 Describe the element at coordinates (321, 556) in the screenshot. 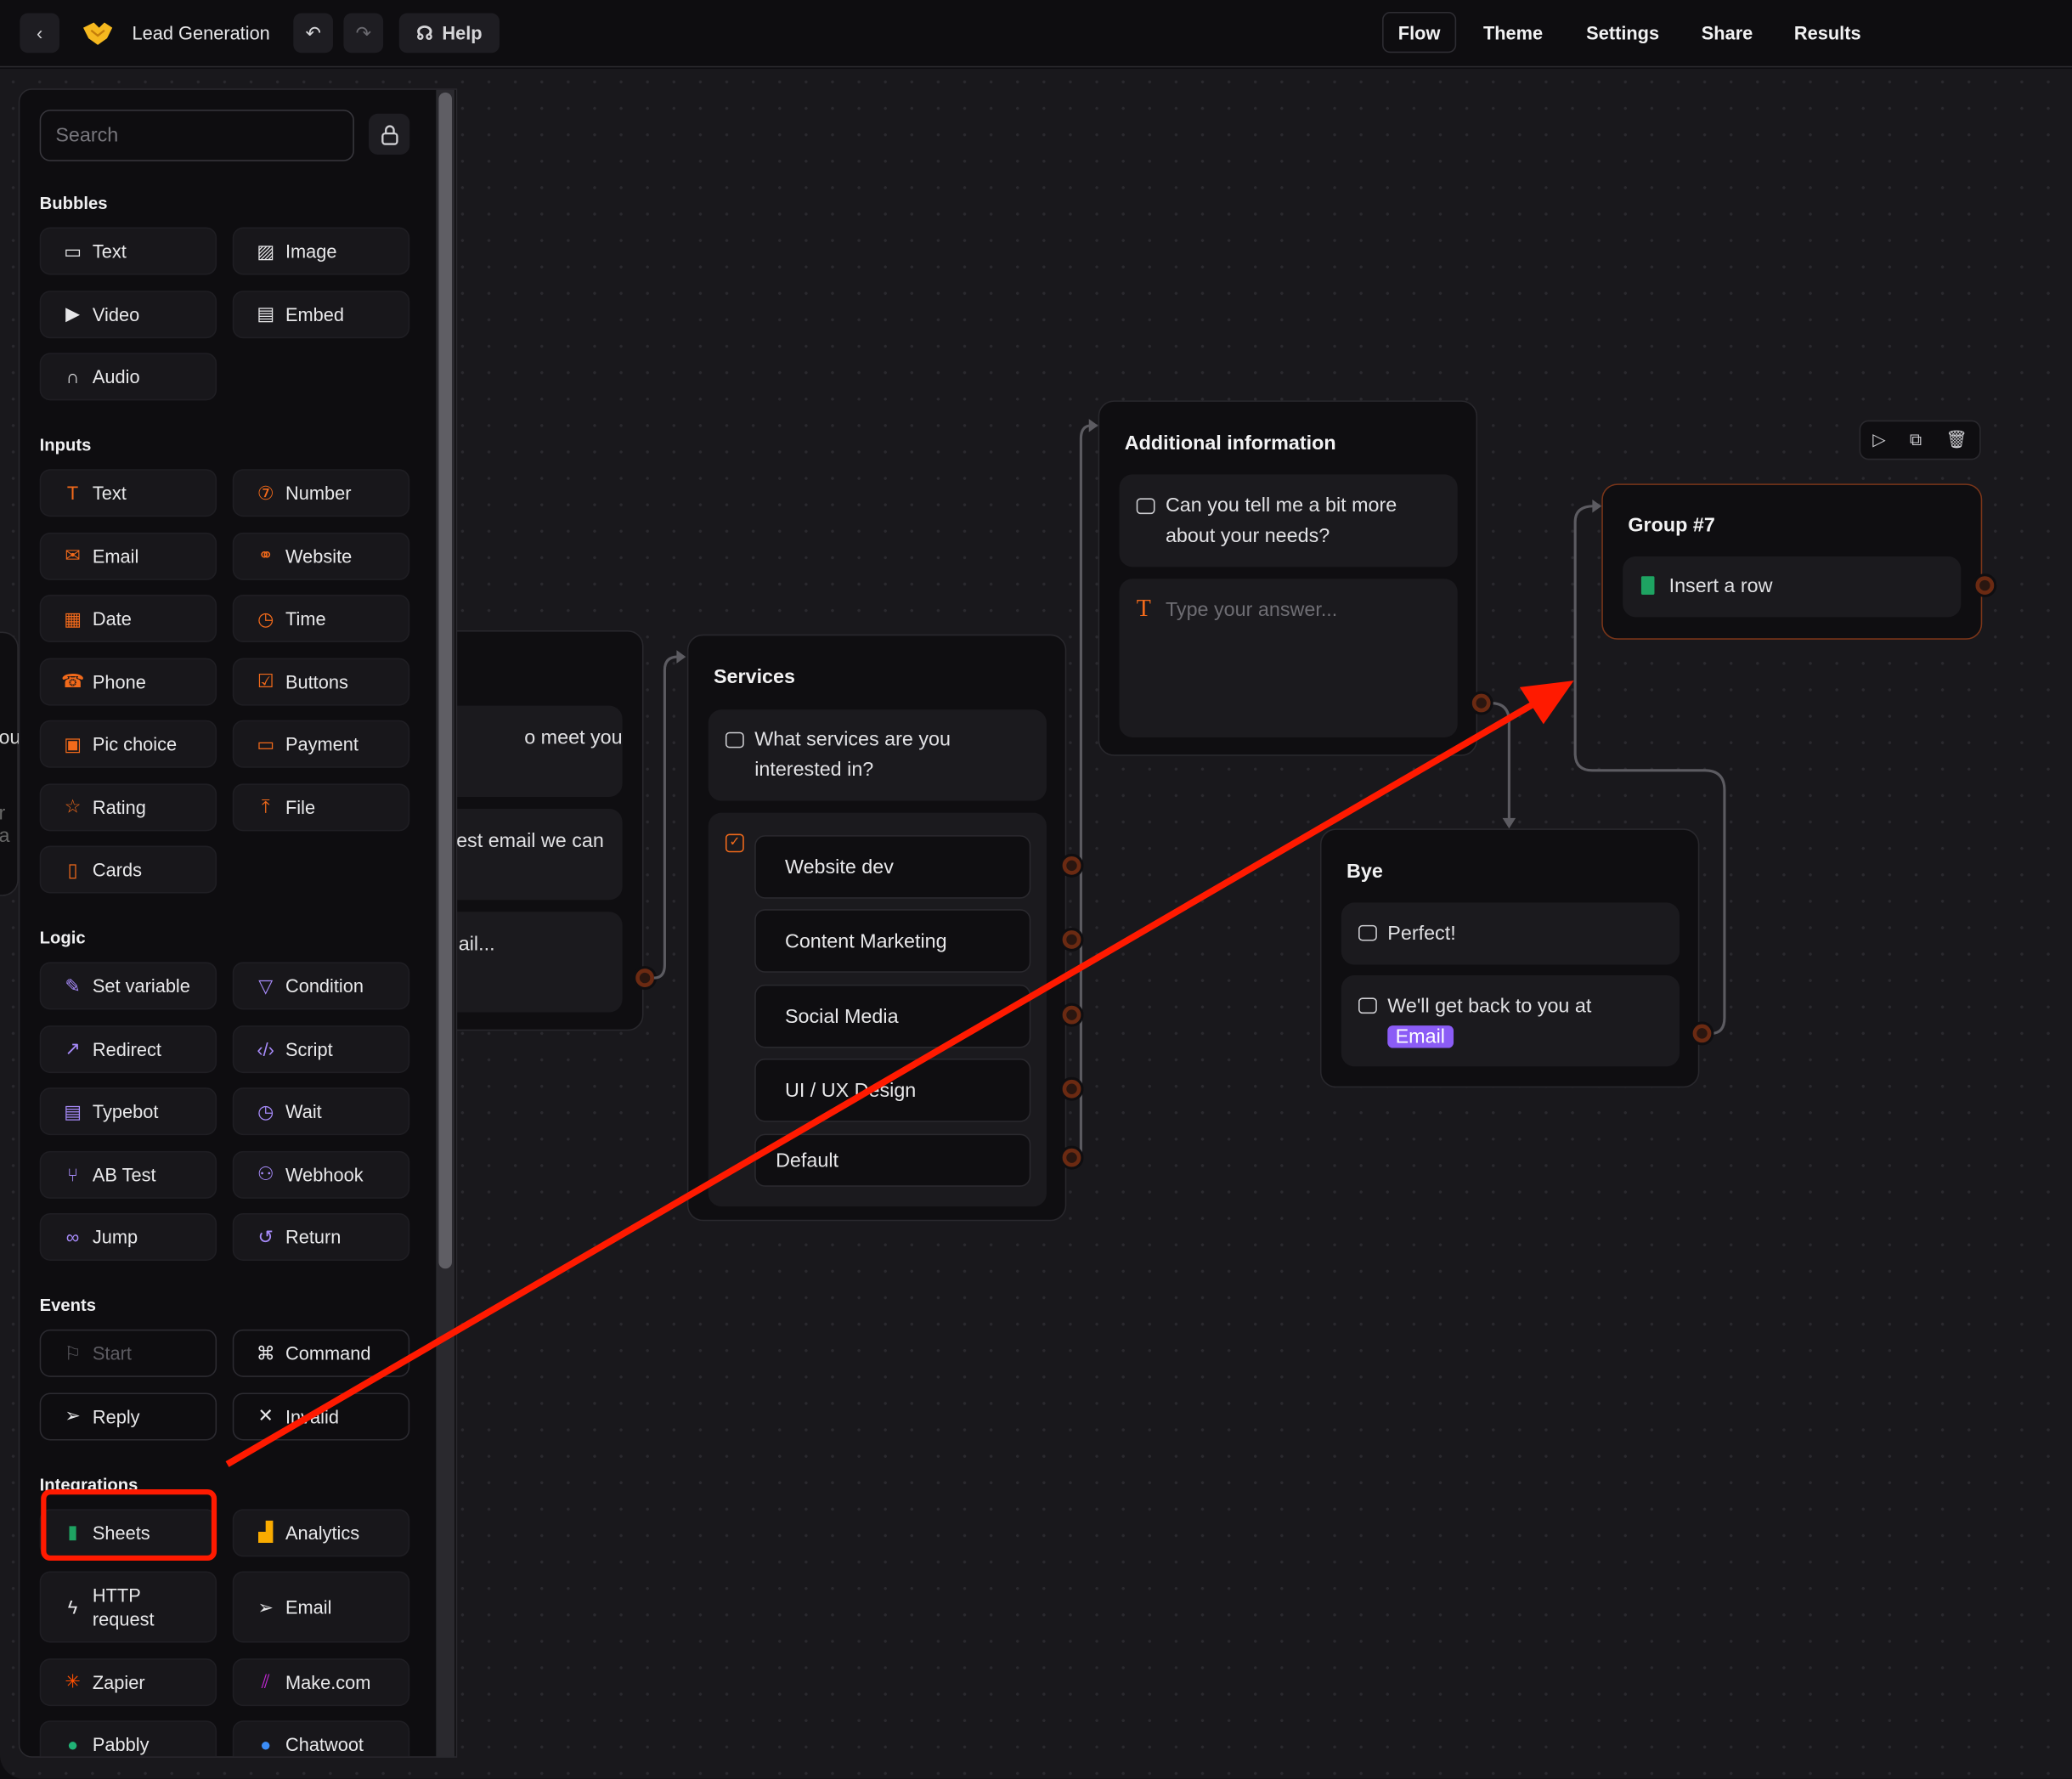

I see `block-item-website: ⚭ Website` at that location.